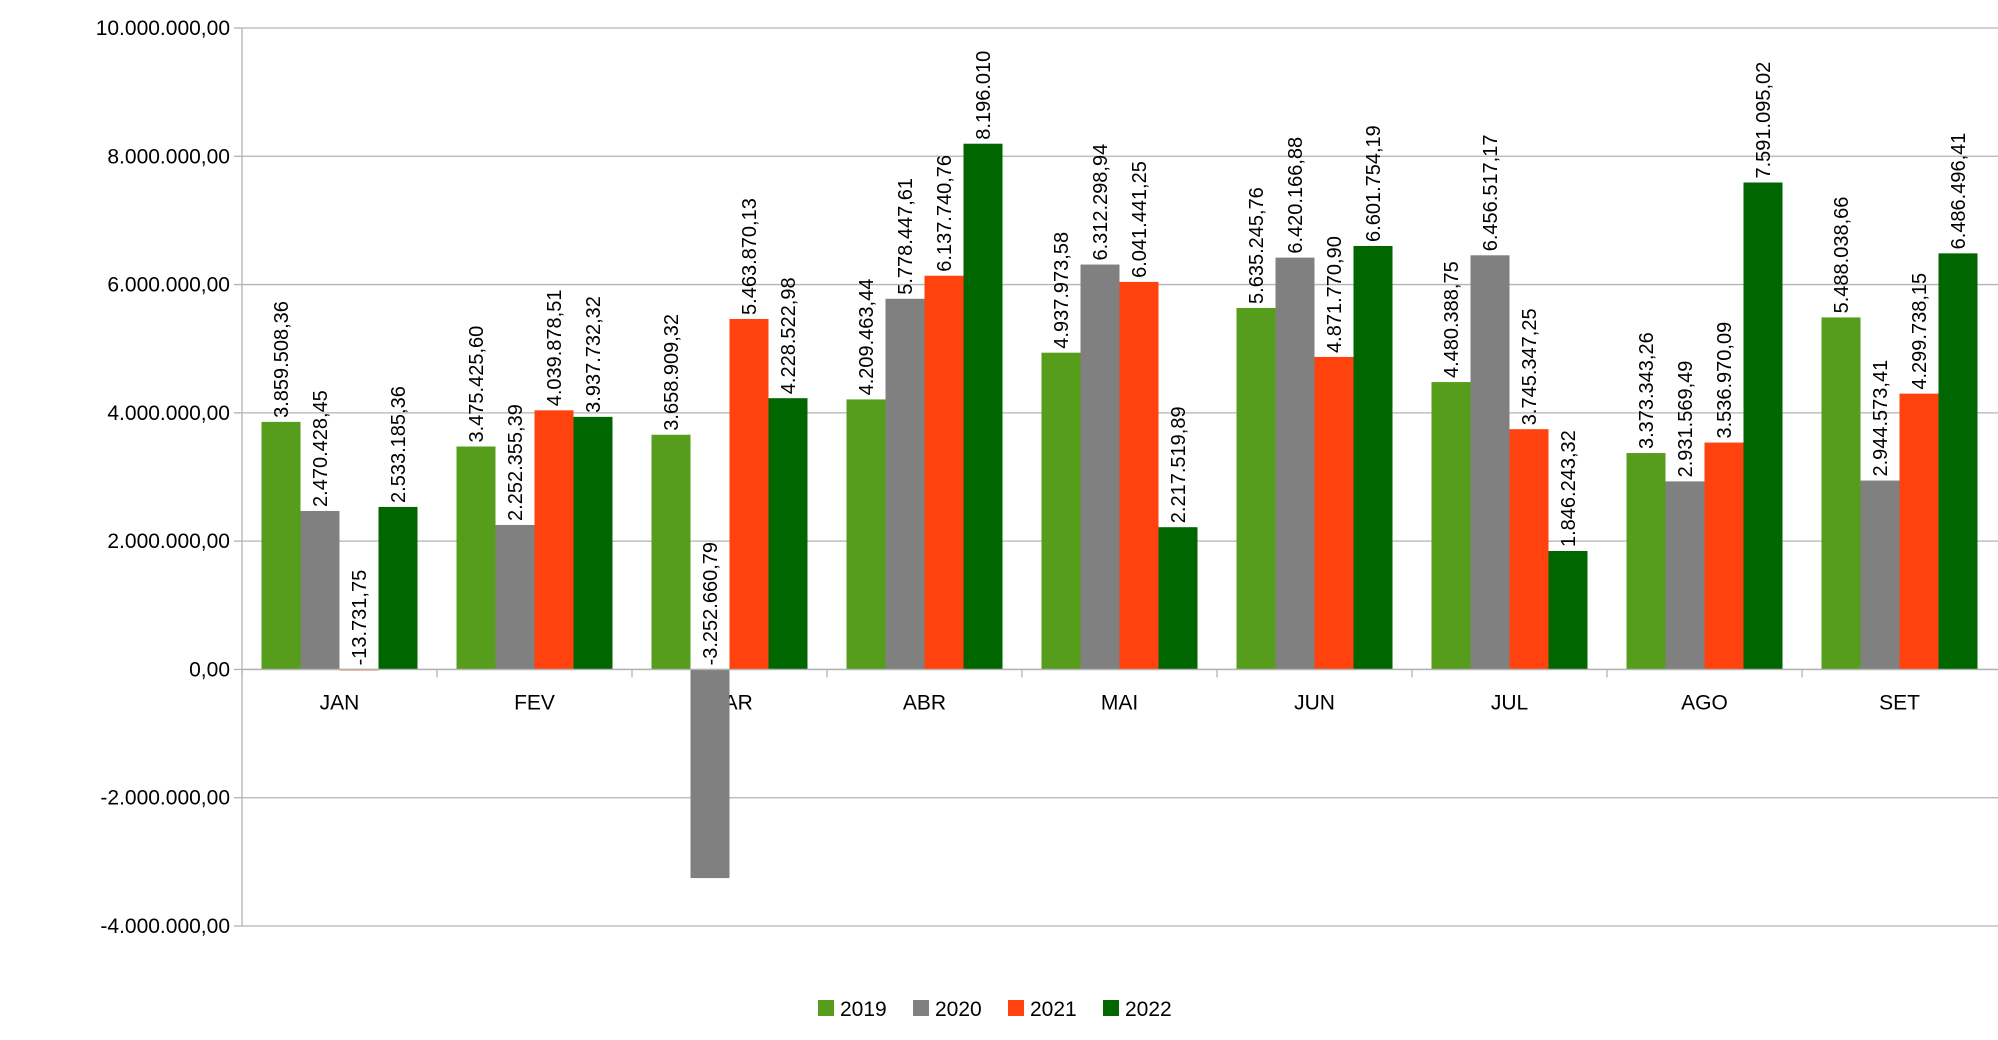 The height and width of the screenshot is (1040, 1998). What do you see at coordinates (282, 359) in the screenshot?
I see `value-label: 3.859.508,36` at bounding box center [282, 359].